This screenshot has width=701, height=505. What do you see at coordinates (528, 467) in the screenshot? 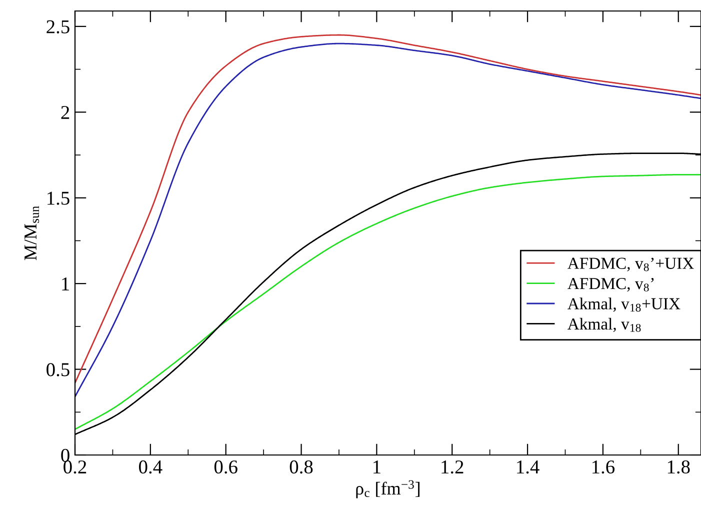
I see `x-tick-label: 1.4` at bounding box center [528, 467].